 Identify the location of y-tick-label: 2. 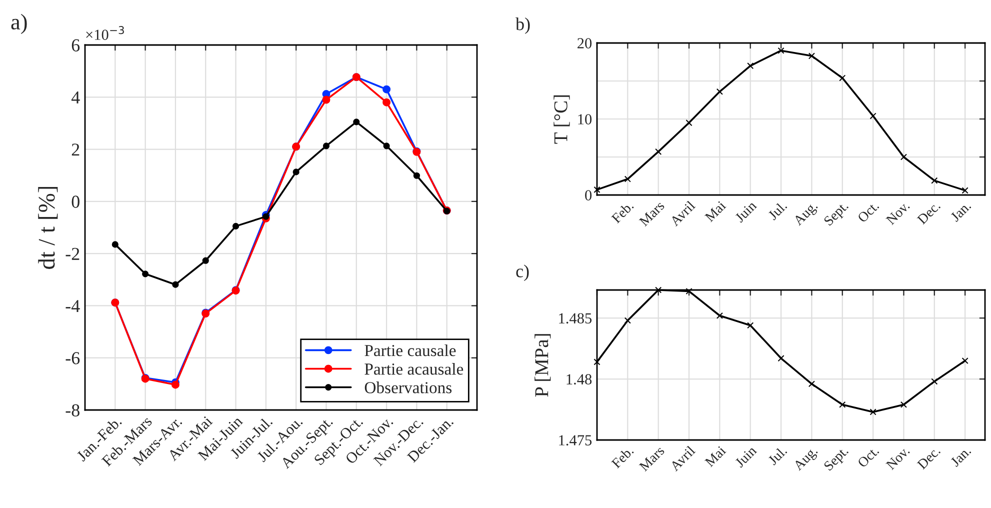
(76, 150).